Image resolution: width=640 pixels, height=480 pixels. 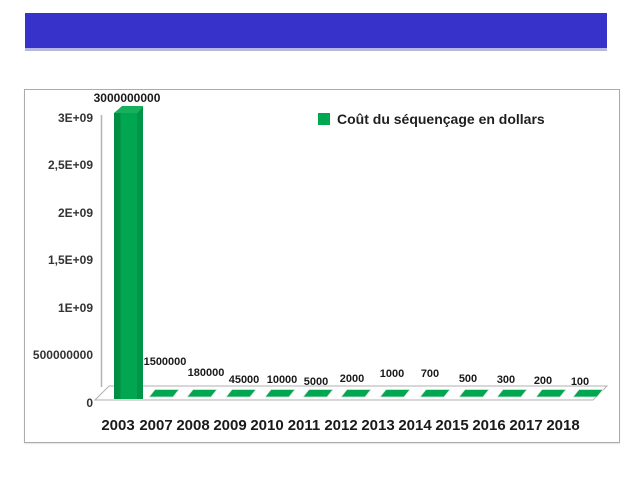 What do you see at coordinates (282, 380) in the screenshot?
I see `data-label-2010: 10000` at bounding box center [282, 380].